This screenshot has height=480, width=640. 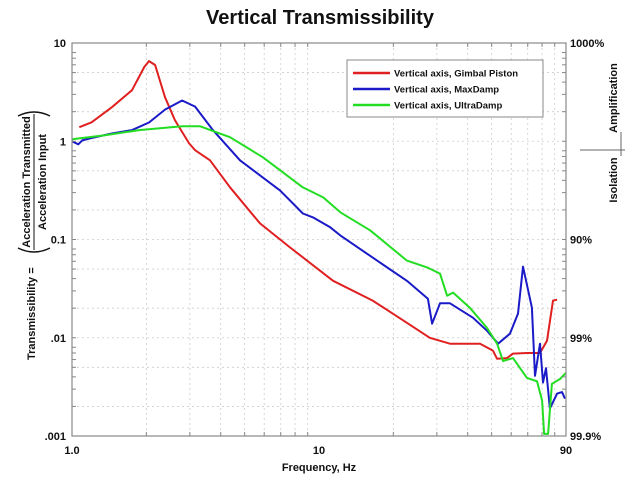 I want to click on y-tick-label: .01, so click(x=58, y=339).